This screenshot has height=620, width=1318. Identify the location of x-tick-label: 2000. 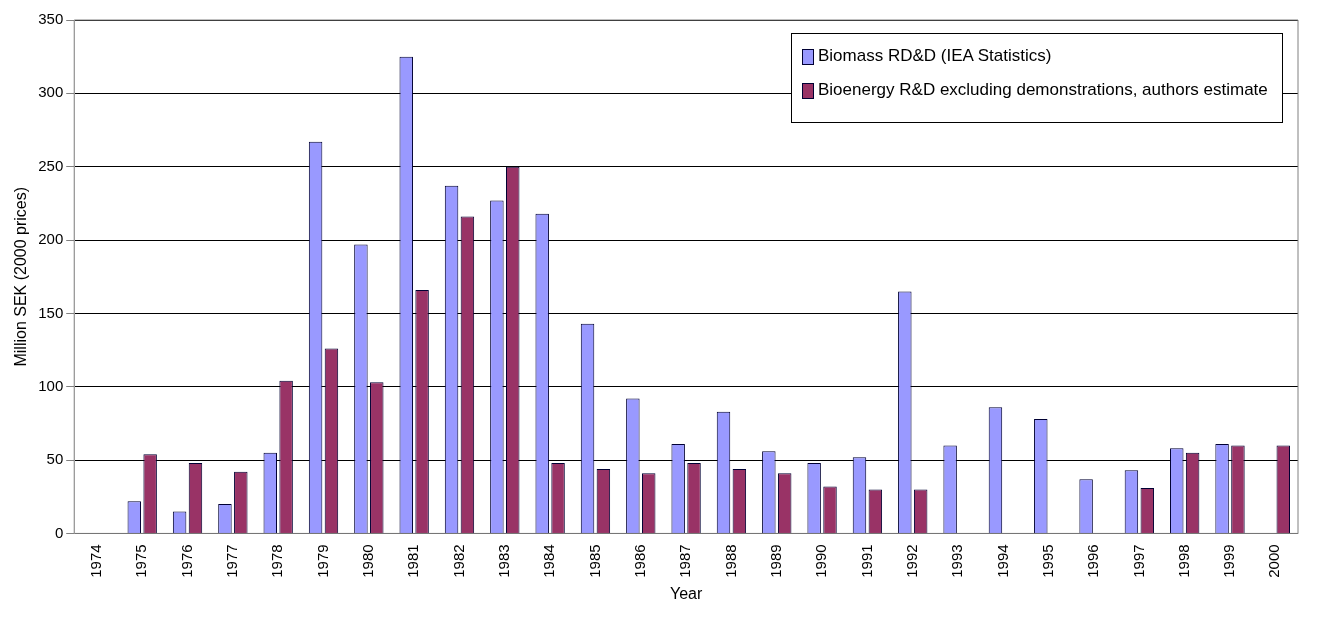
(1274, 561).